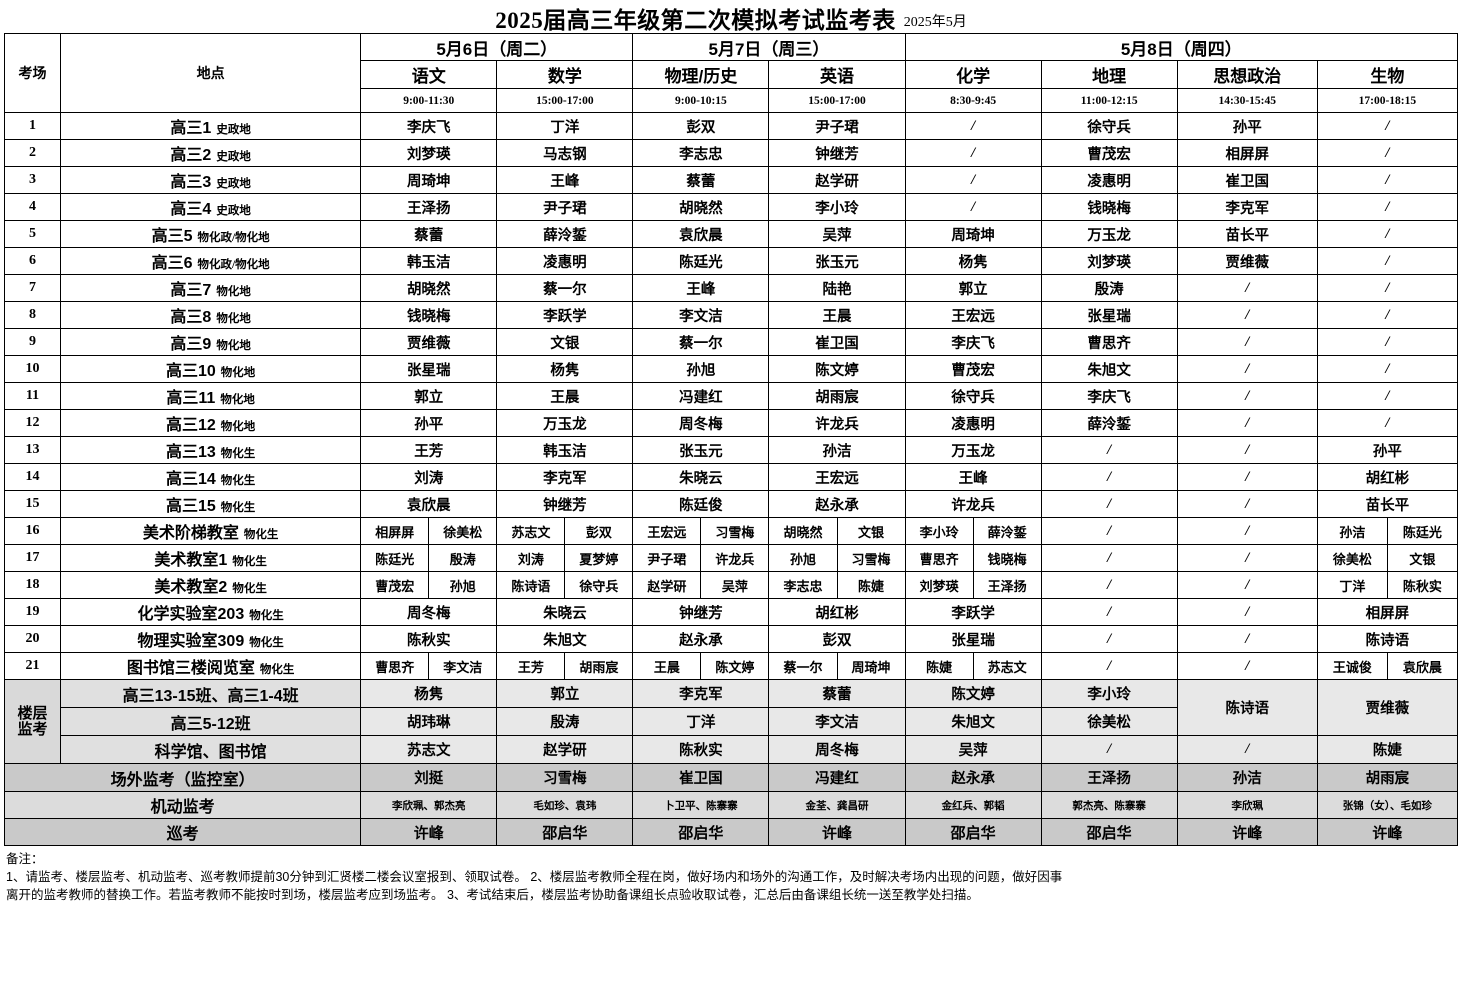 The height and width of the screenshot is (994, 1462). I want to click on place-name: 美术阶梯教室, so click(190, 533).